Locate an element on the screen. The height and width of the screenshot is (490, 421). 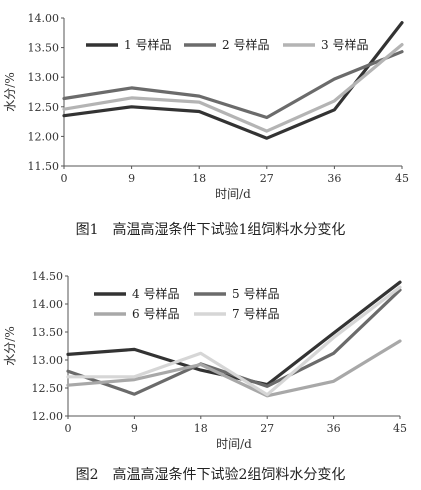
chart-1-x-tick-label: 36 is located at coordinates (334, 178).